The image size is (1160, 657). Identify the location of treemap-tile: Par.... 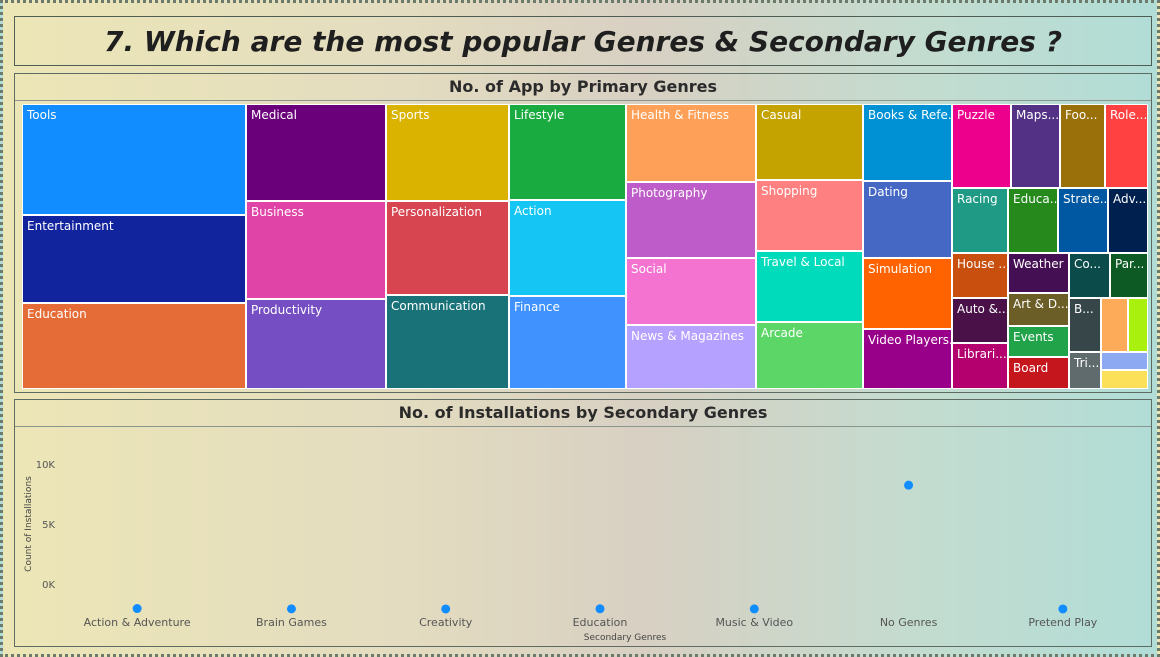
(1129, 275).